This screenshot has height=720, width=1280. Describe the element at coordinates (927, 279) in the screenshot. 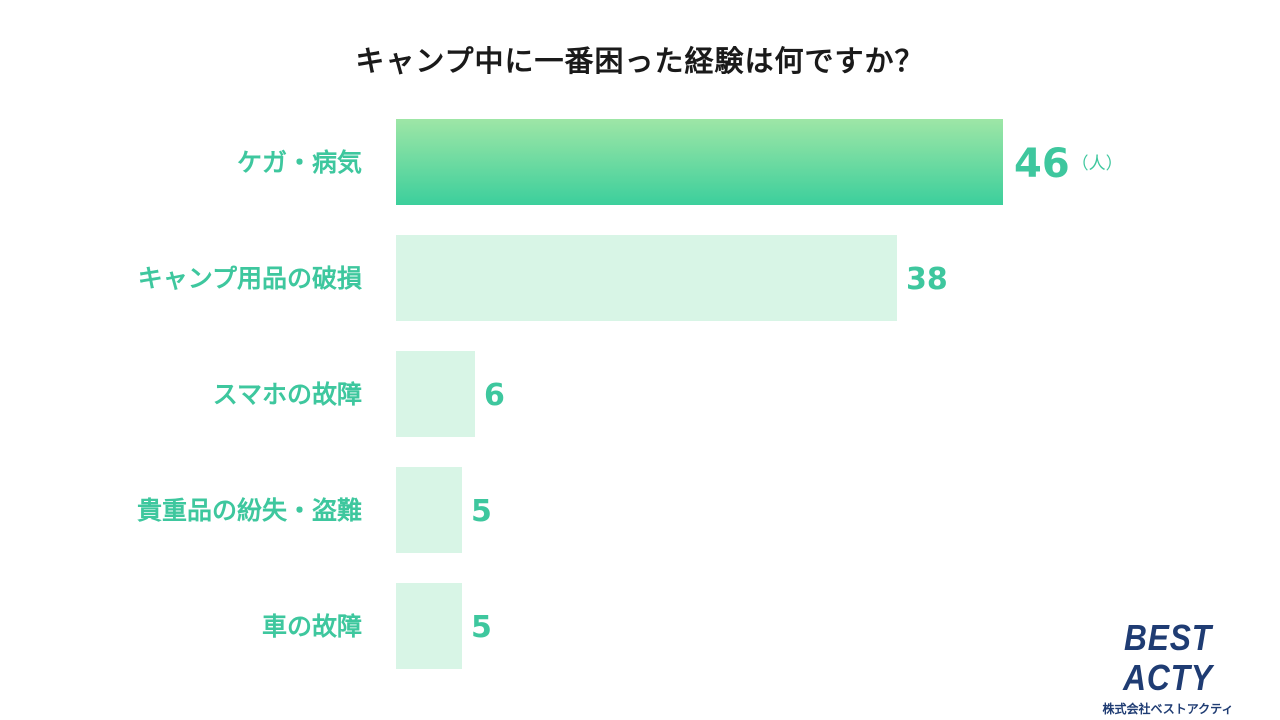

I see `value-label-1: 38` at that location.